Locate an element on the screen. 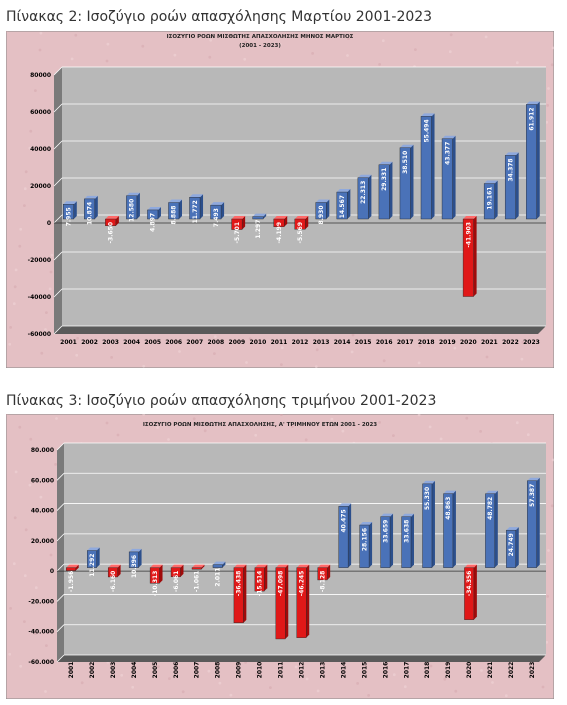 The image size is (567, 705). x-tick-label: 2005 is located at coordinates (152, 342).